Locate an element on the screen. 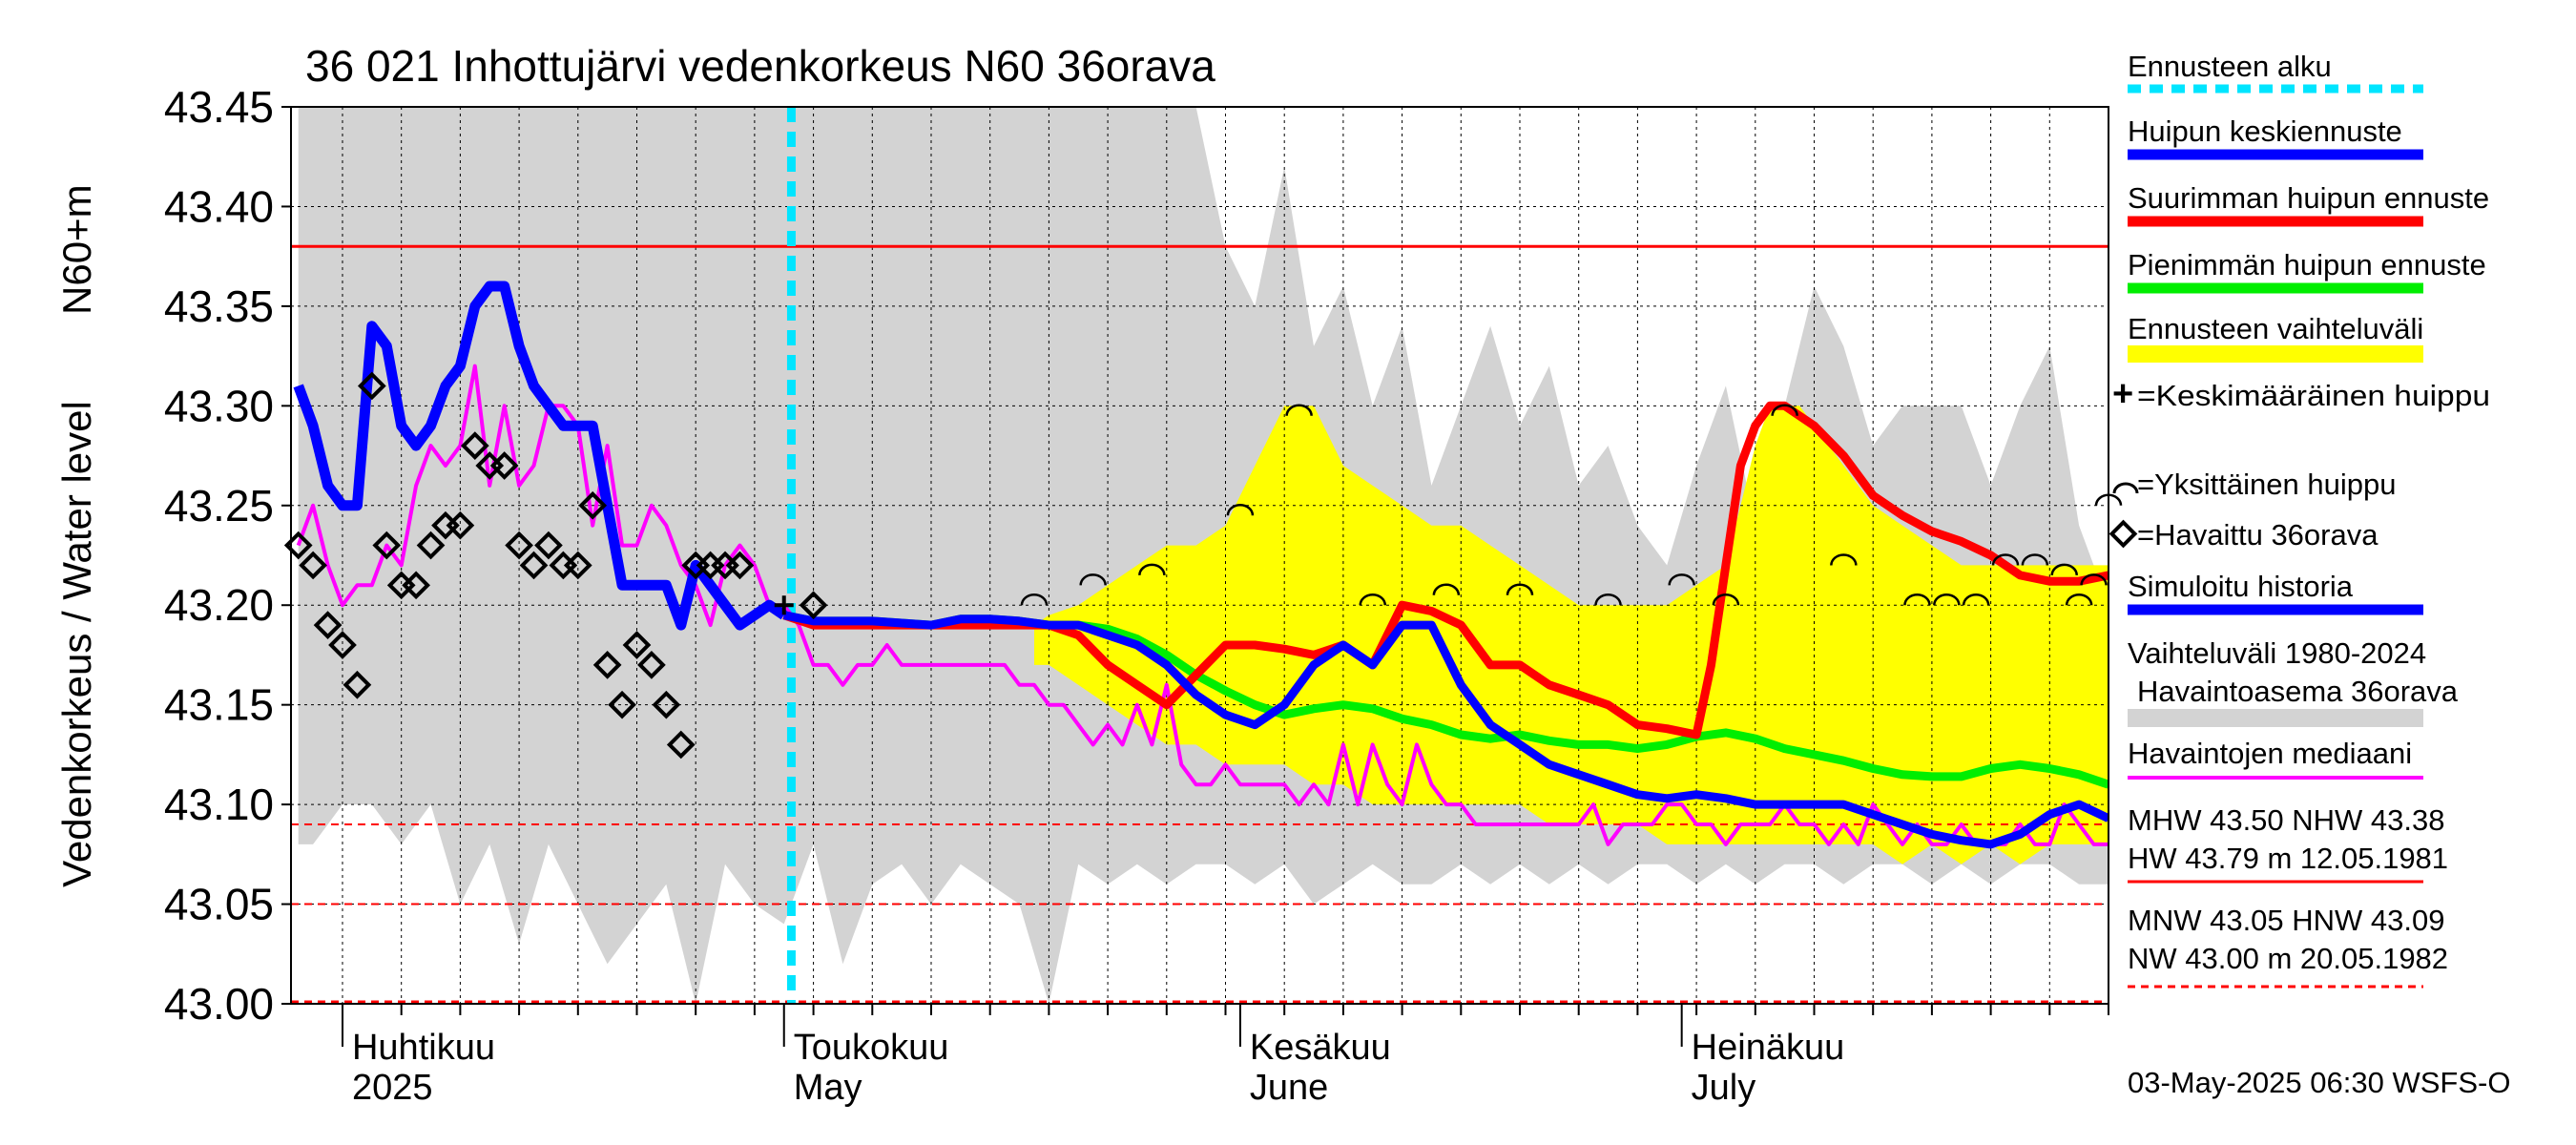 The image size is (2576, 1145). y-tick-label: 43.00 is located at coordinates (219, 1004).